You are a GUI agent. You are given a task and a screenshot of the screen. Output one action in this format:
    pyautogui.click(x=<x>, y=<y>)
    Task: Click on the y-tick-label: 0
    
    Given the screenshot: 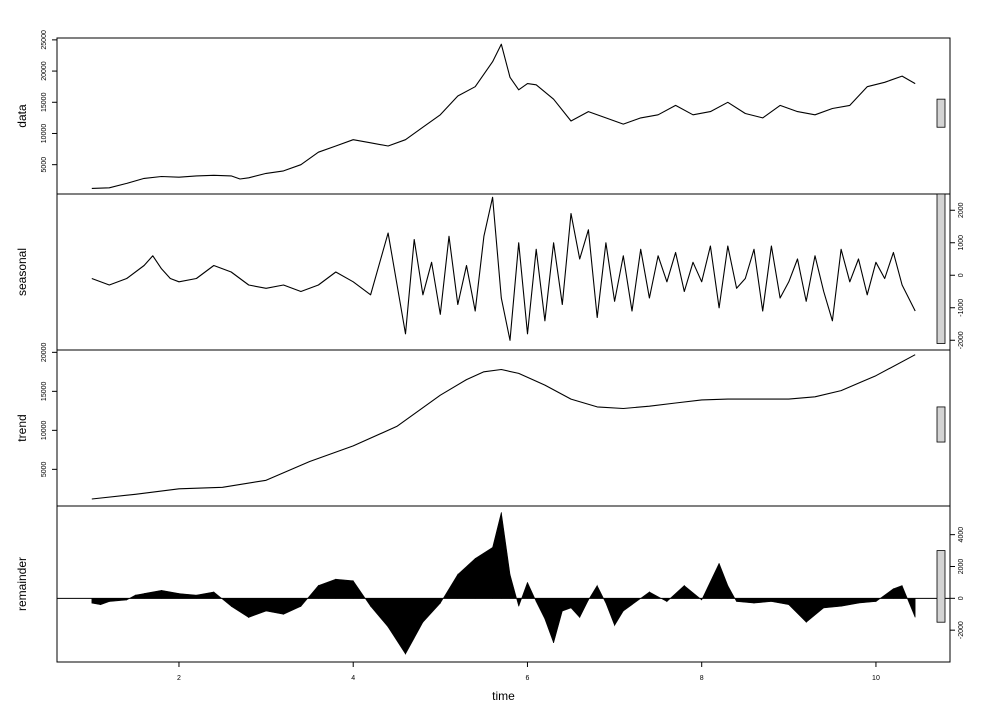 What is the action you would take?
    pyautogui.click(x=961, y=275)
    